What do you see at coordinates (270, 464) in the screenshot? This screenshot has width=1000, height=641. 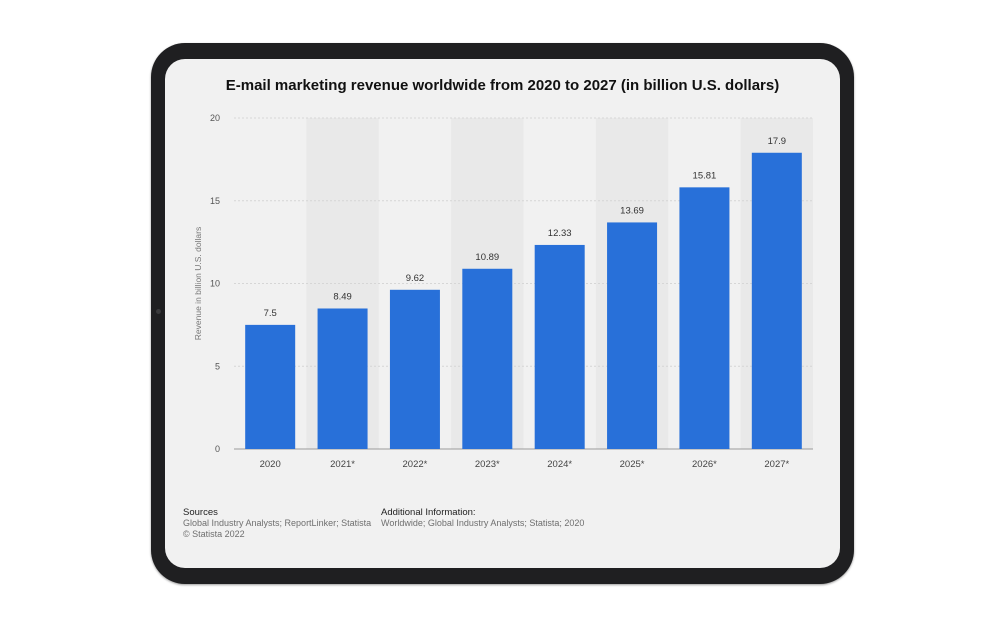 I see `x-tick-label: 2020` at bounding box center [270, 464].